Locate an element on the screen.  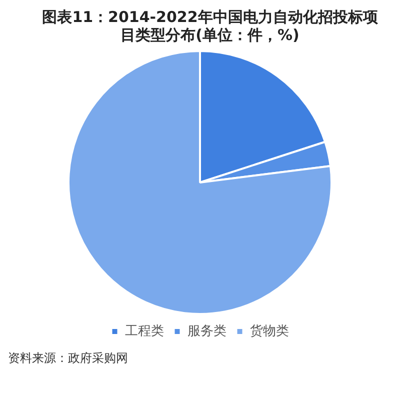
legend-label: 服务类 is located at coordinates (206, 331).